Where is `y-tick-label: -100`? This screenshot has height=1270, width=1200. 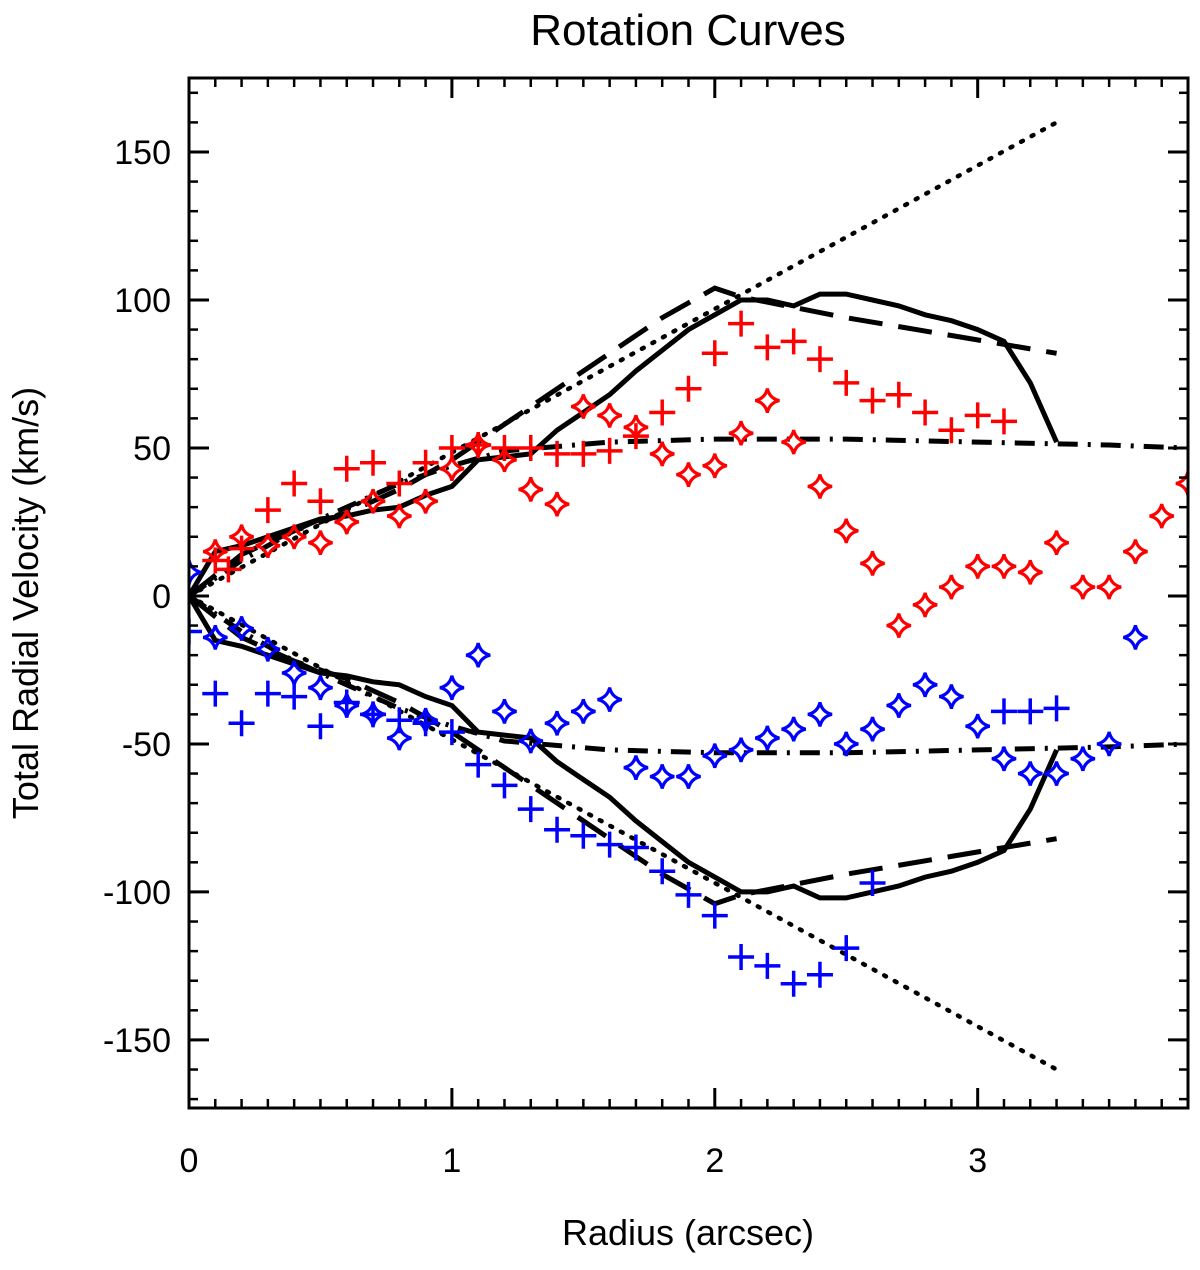 y-tick-label: -100 is located at coordinates (137, 893).